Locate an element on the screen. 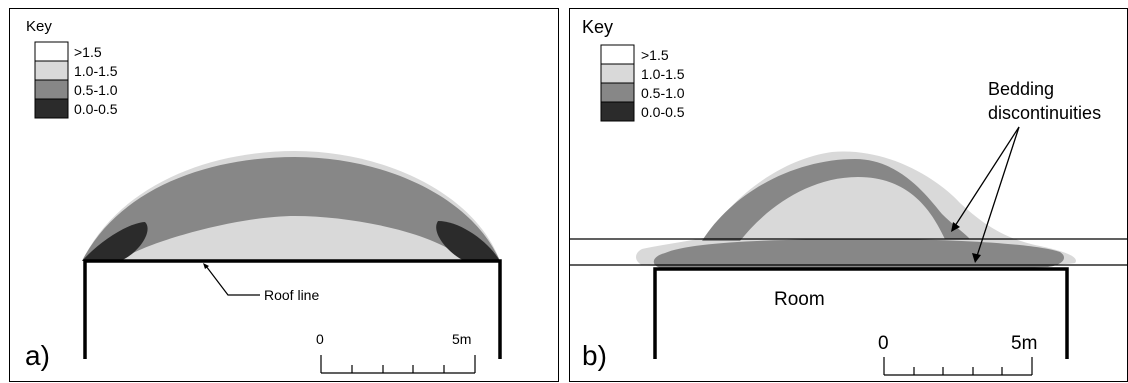 The width and height of the screenshot is (1128, 383). roof-line-pointer is located at coordinates (232, 280).